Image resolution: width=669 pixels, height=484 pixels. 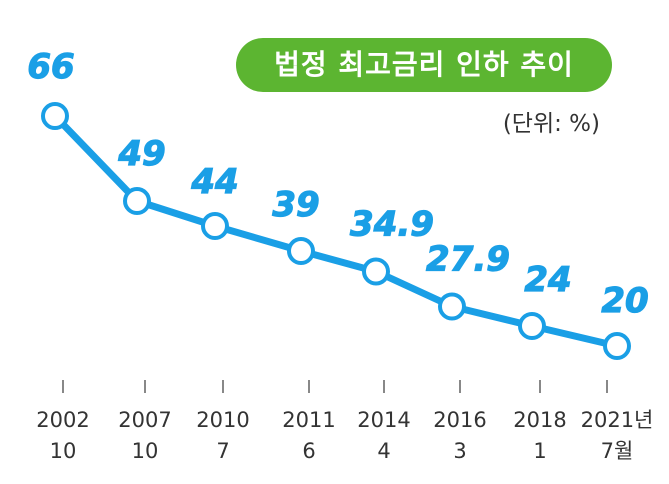 I want to click on x-tick-label-year: 2011, so click(x=308, y=420).